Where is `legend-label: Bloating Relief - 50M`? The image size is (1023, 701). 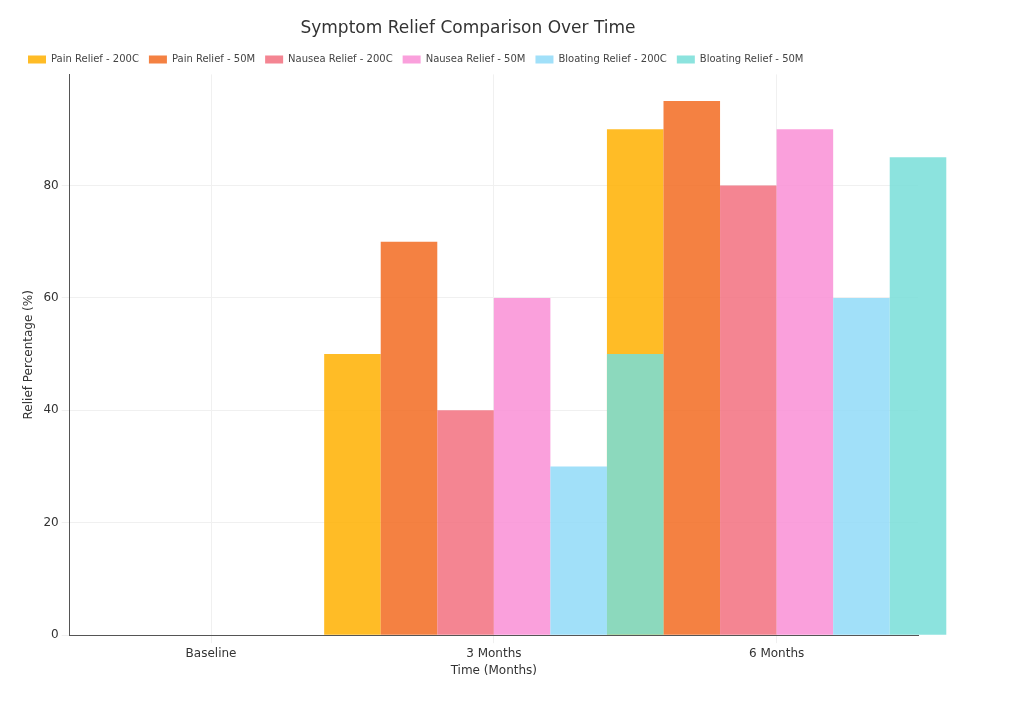
legend-label: Bloating Relief - 50M is located at coordinates (751, 58).